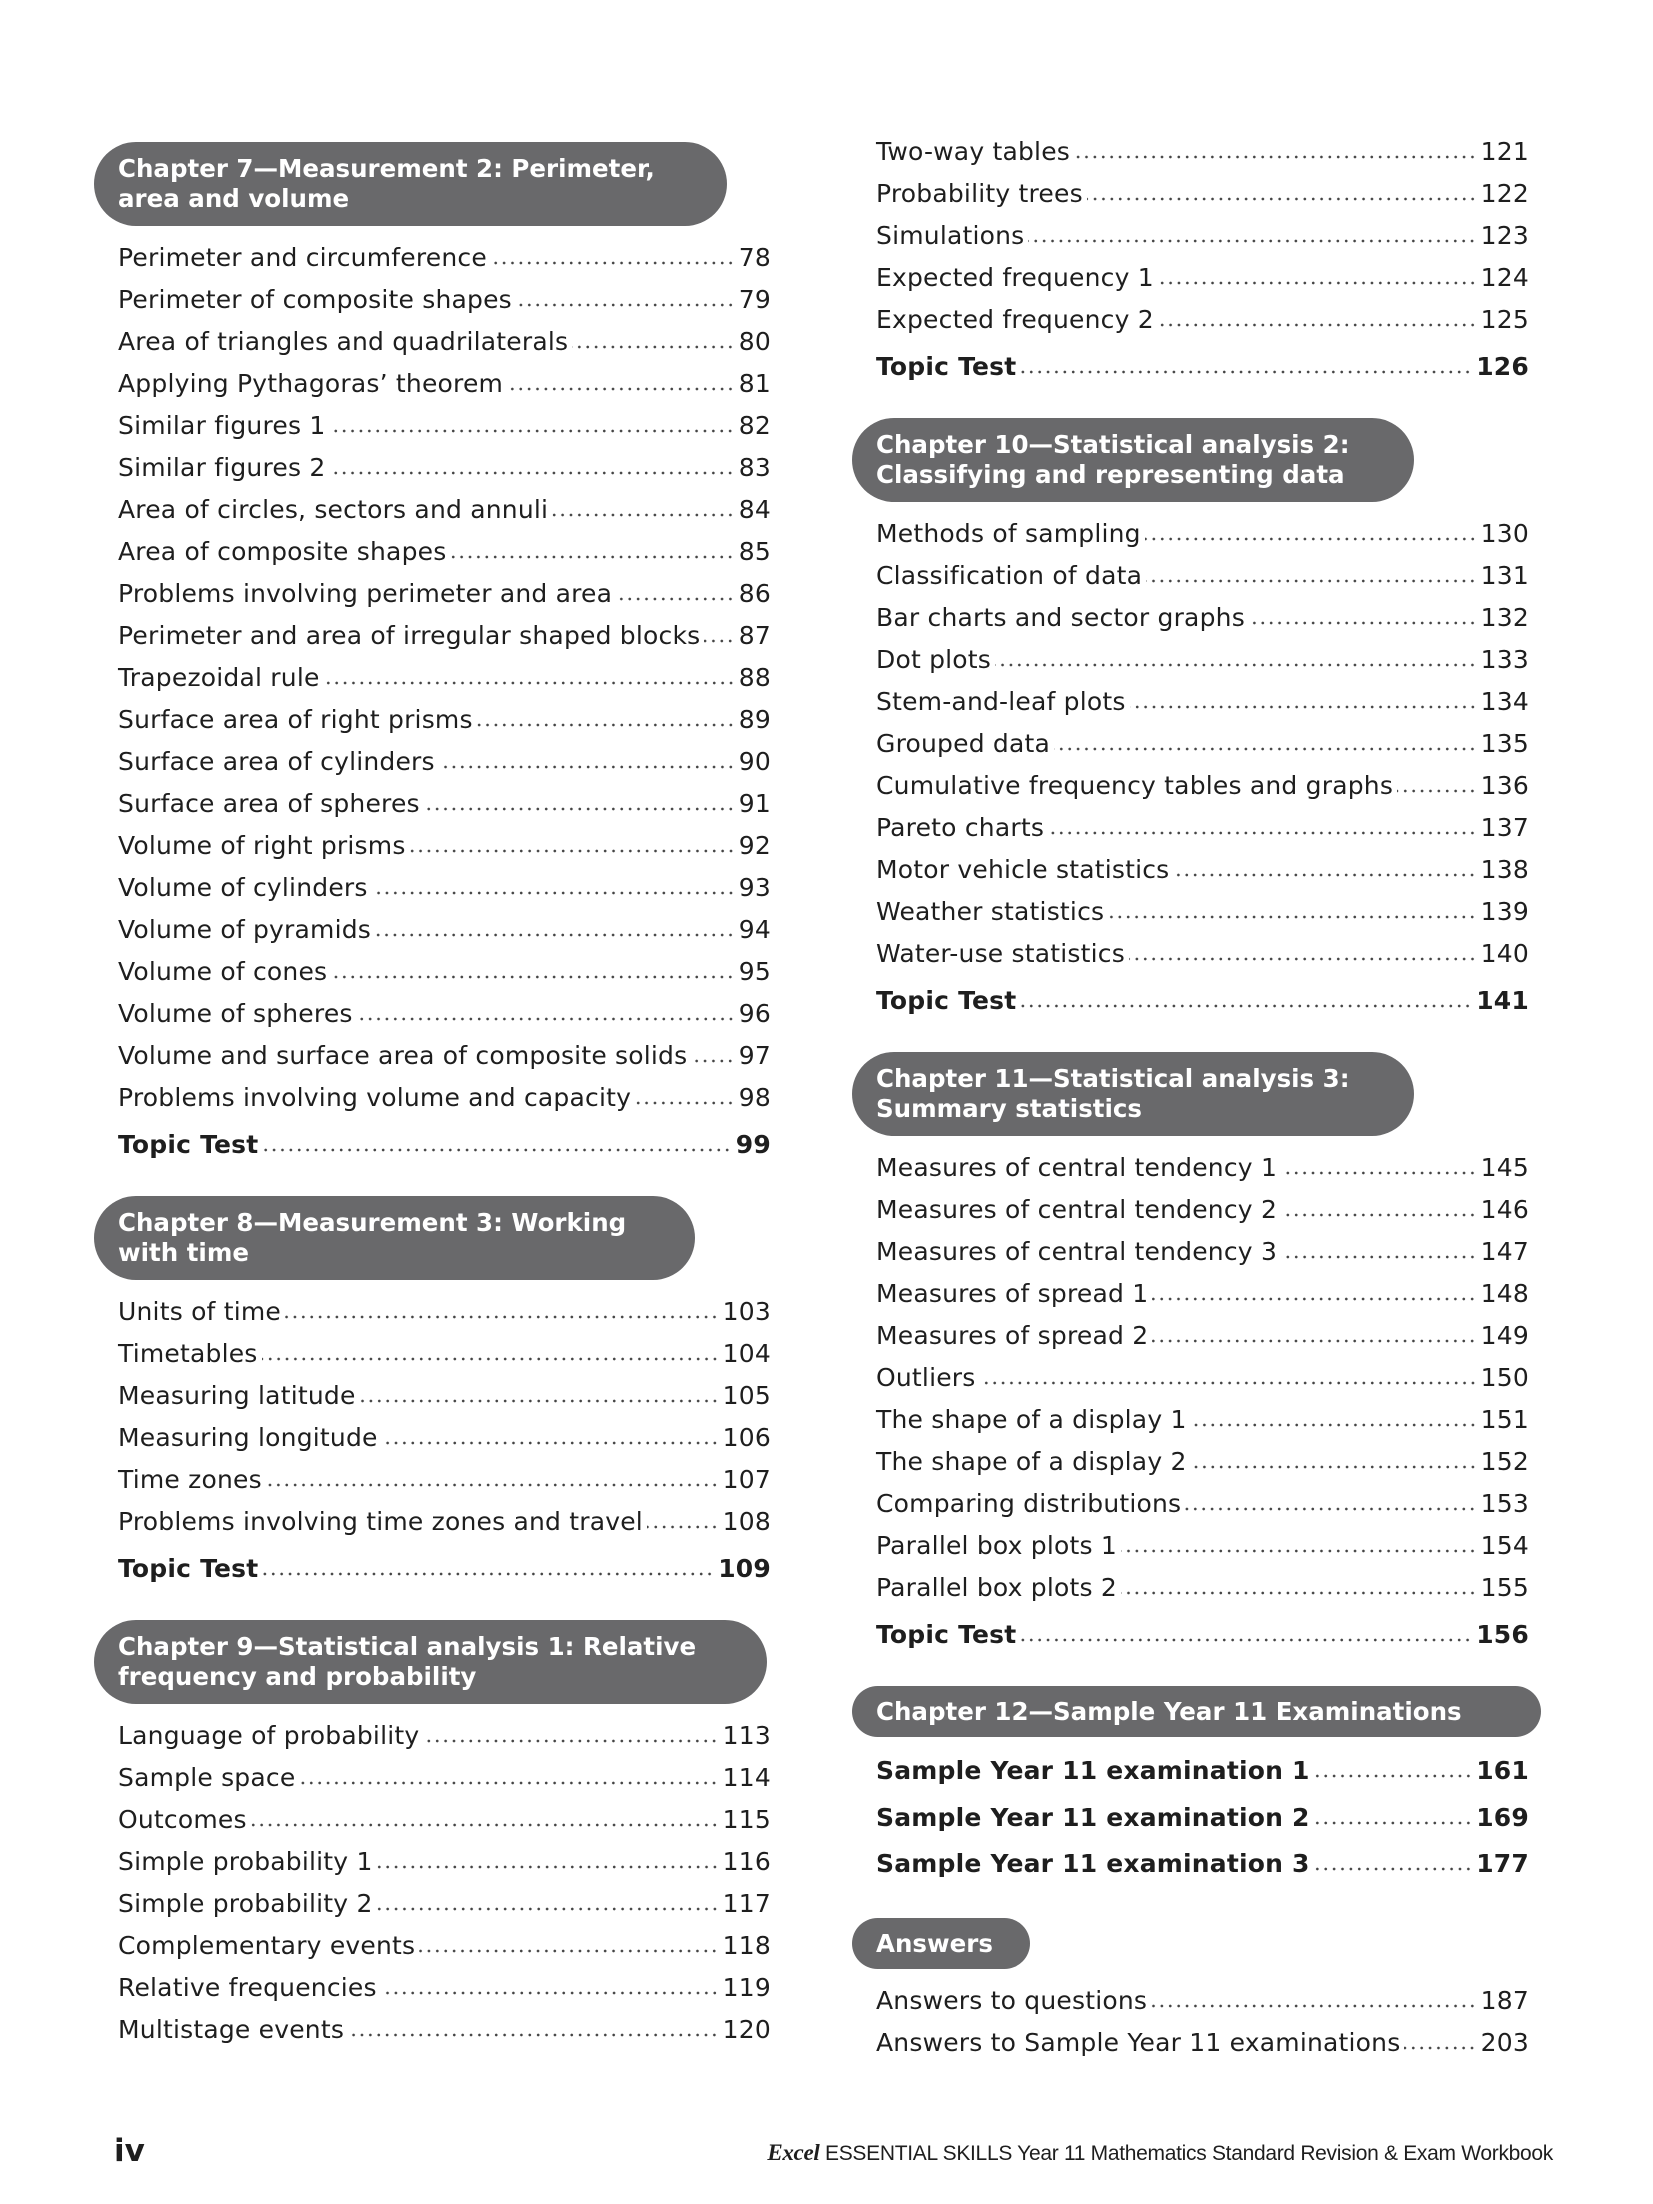  I want to click on toc-entry: Comparing distributions 153, so click(1202, 1504).